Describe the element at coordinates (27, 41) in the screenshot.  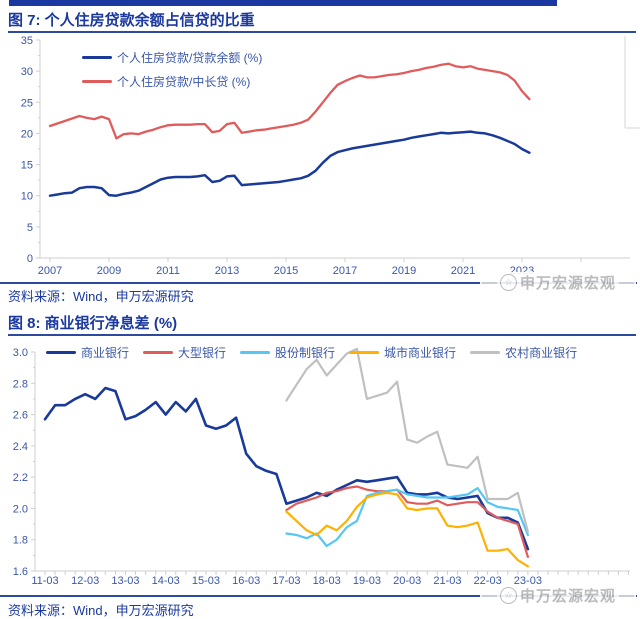
I see `y-tick-label: 35` at that location.